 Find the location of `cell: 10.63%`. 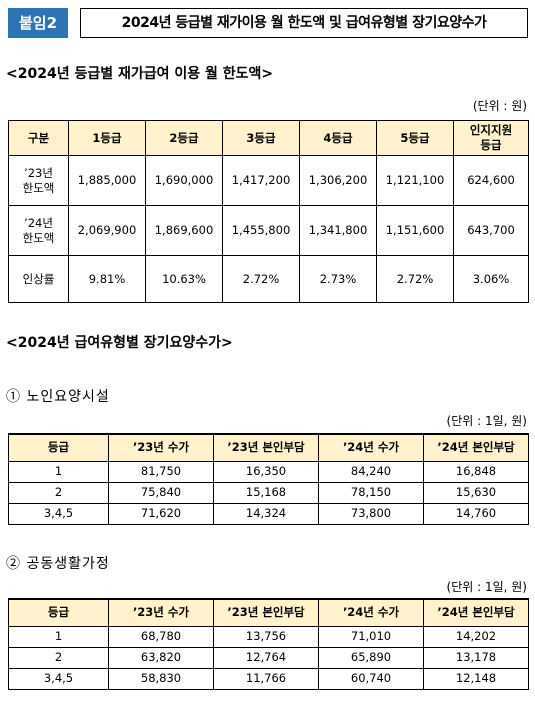

cell: 10.63% is located at coordinates (184, 279).